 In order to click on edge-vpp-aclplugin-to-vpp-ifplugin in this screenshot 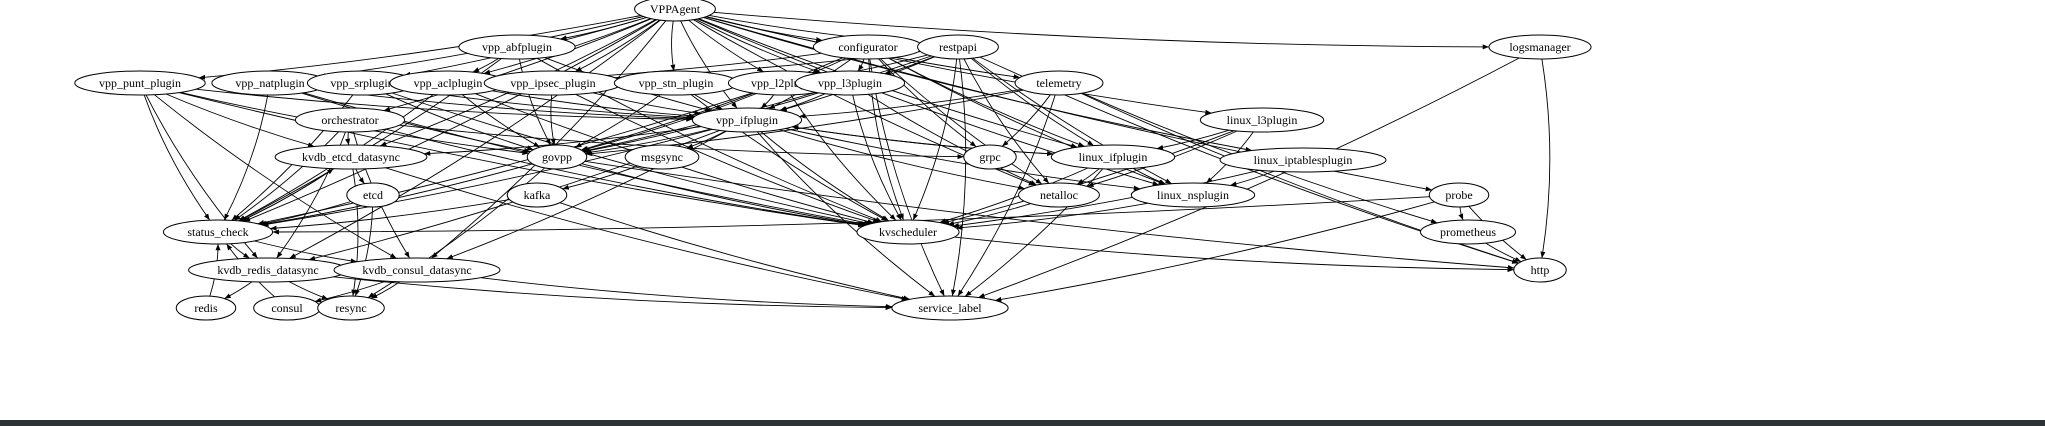, I will do `click(594, 104)`.